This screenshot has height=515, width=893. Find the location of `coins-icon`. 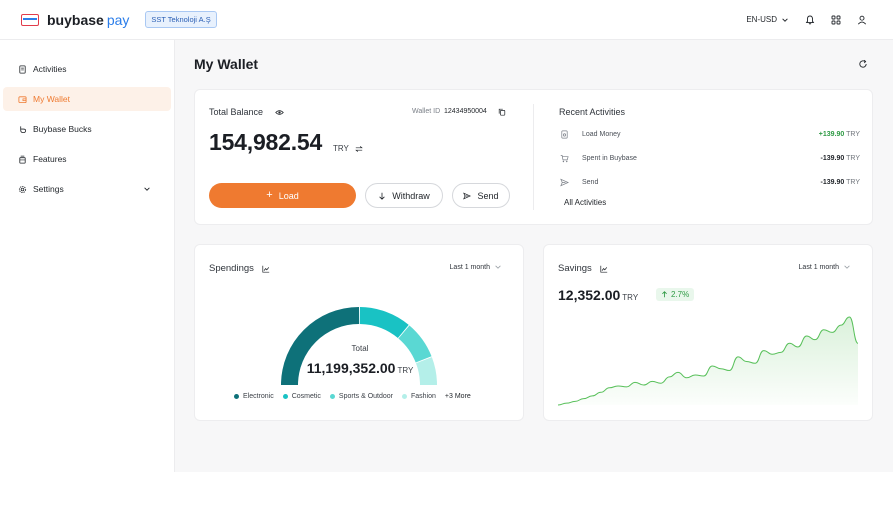

coins-icon is located at coordinates (23, 129).